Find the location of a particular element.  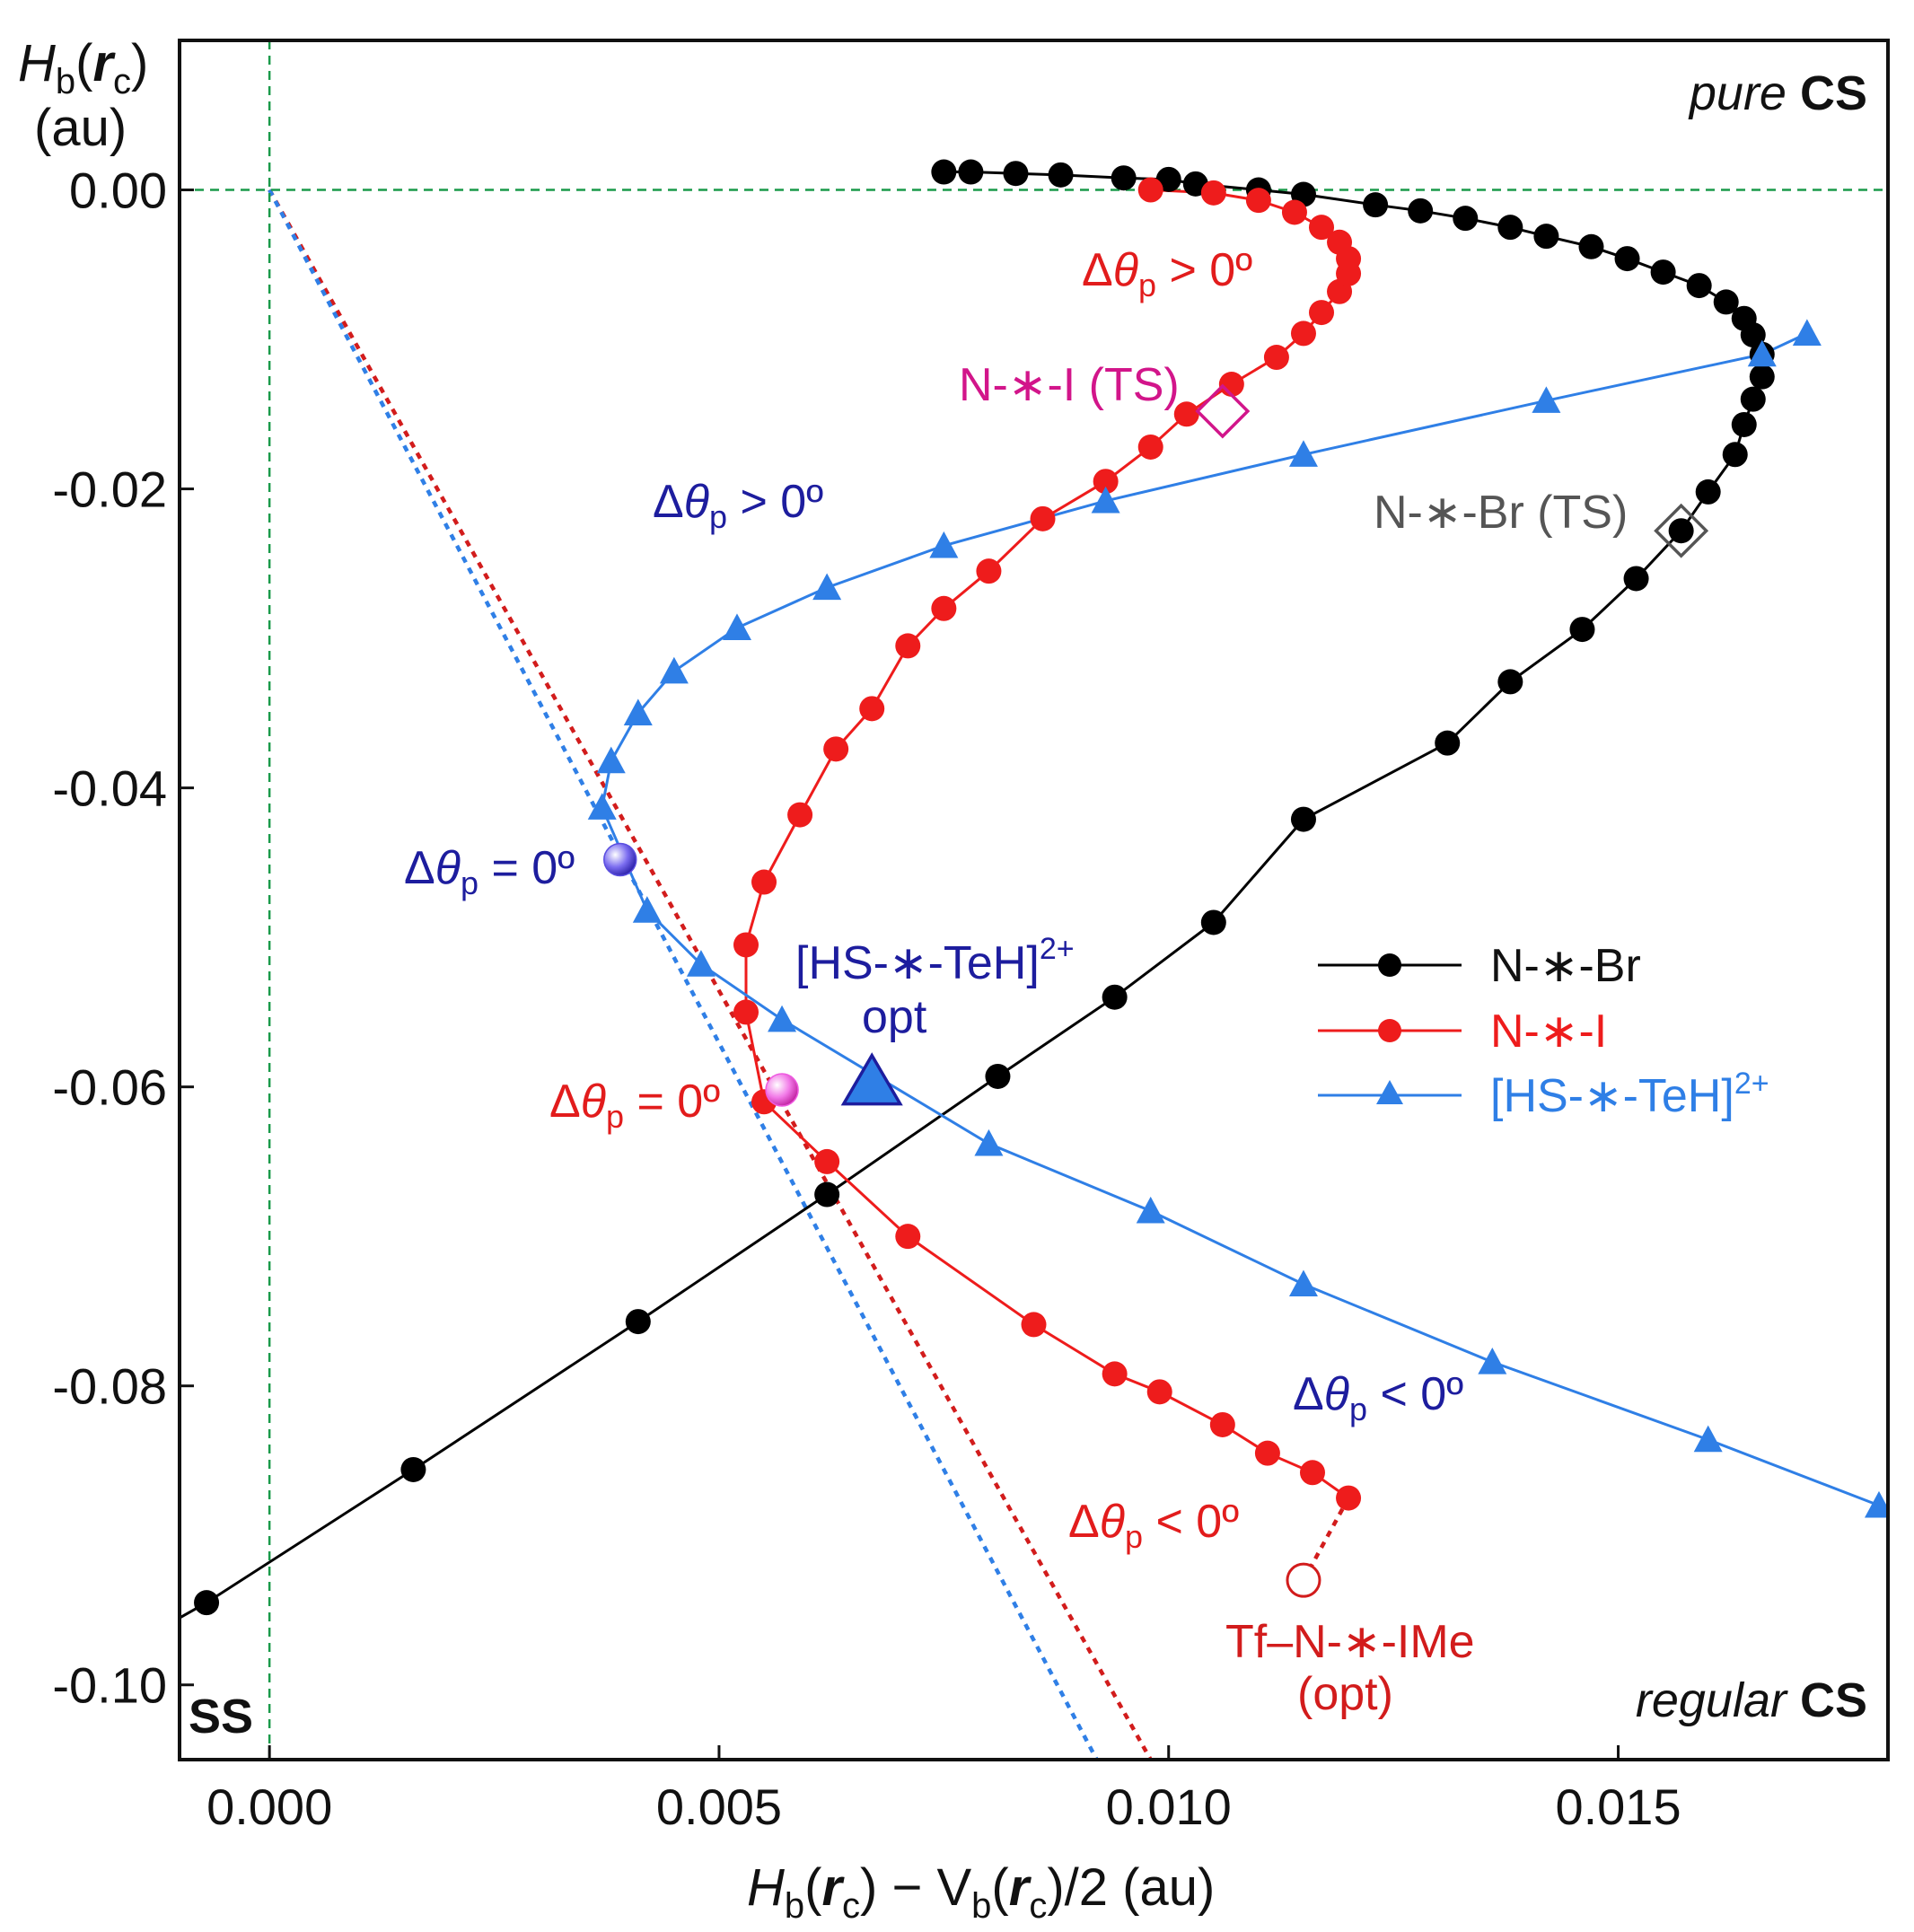

blue-dtheta-neg-label: Δθp < 0º is located at coordinates (1378, 1397).